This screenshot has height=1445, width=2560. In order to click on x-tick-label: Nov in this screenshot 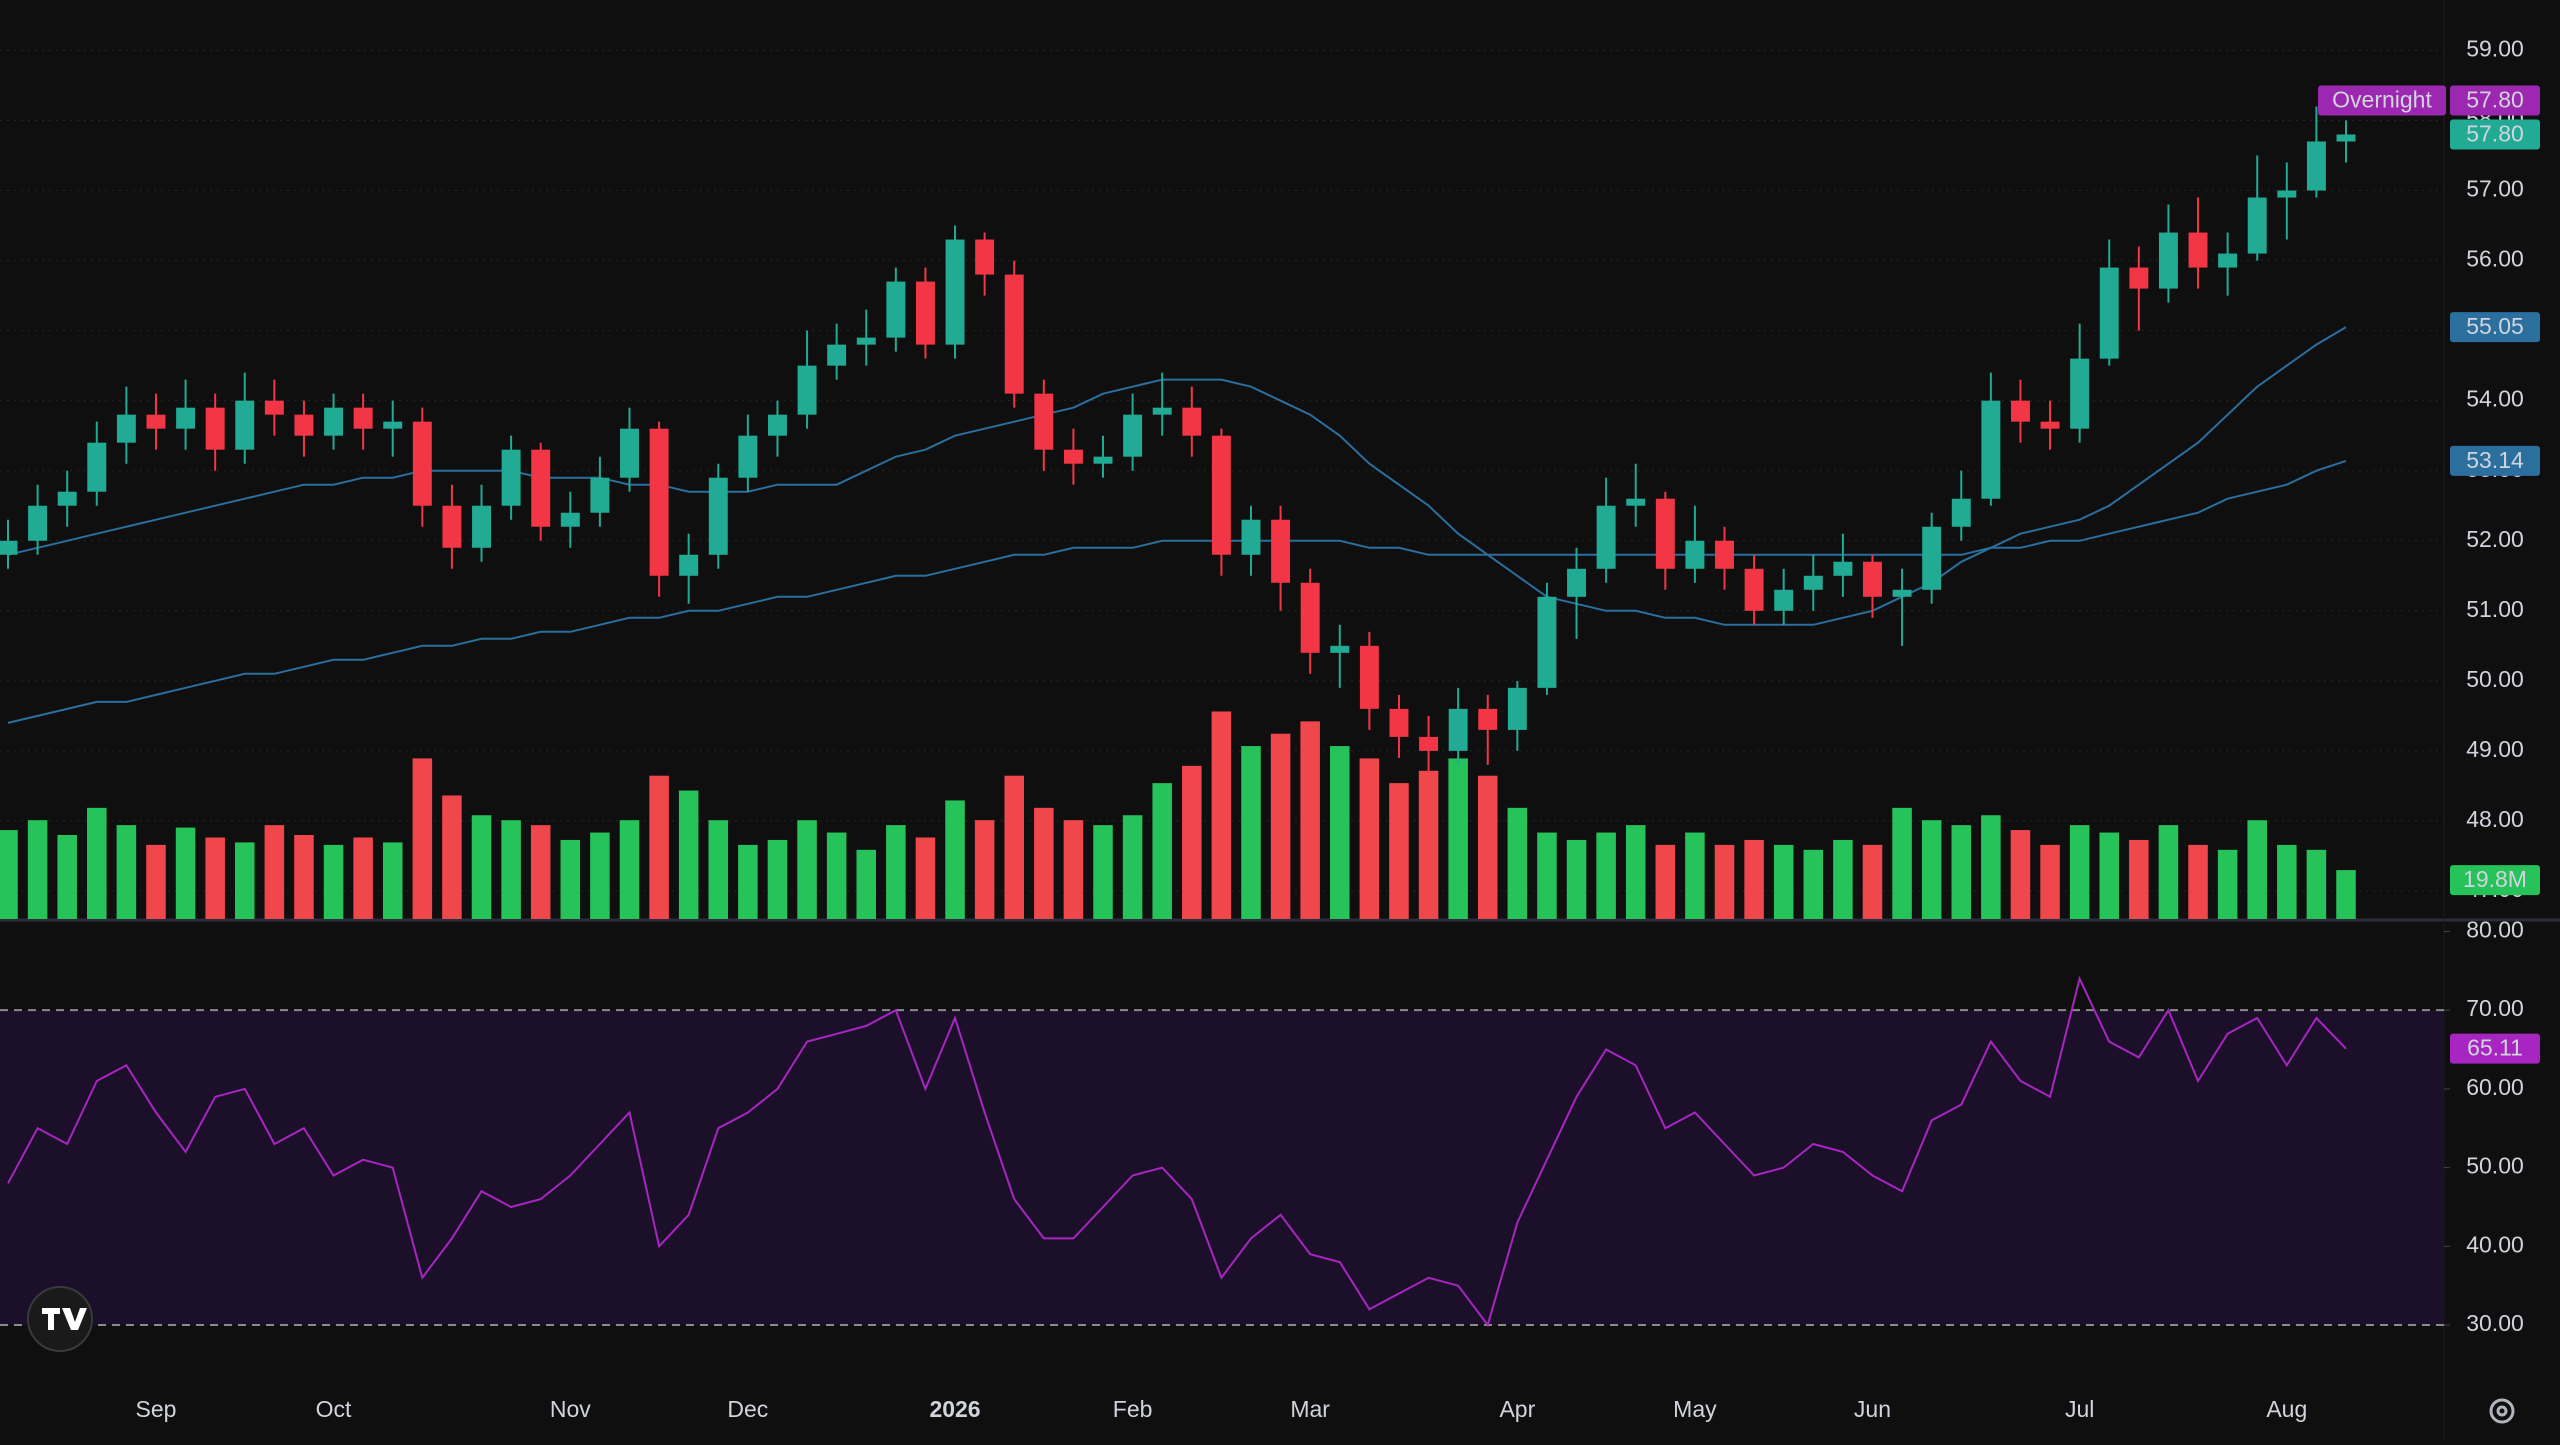, I will do `click(570, 1409)`.